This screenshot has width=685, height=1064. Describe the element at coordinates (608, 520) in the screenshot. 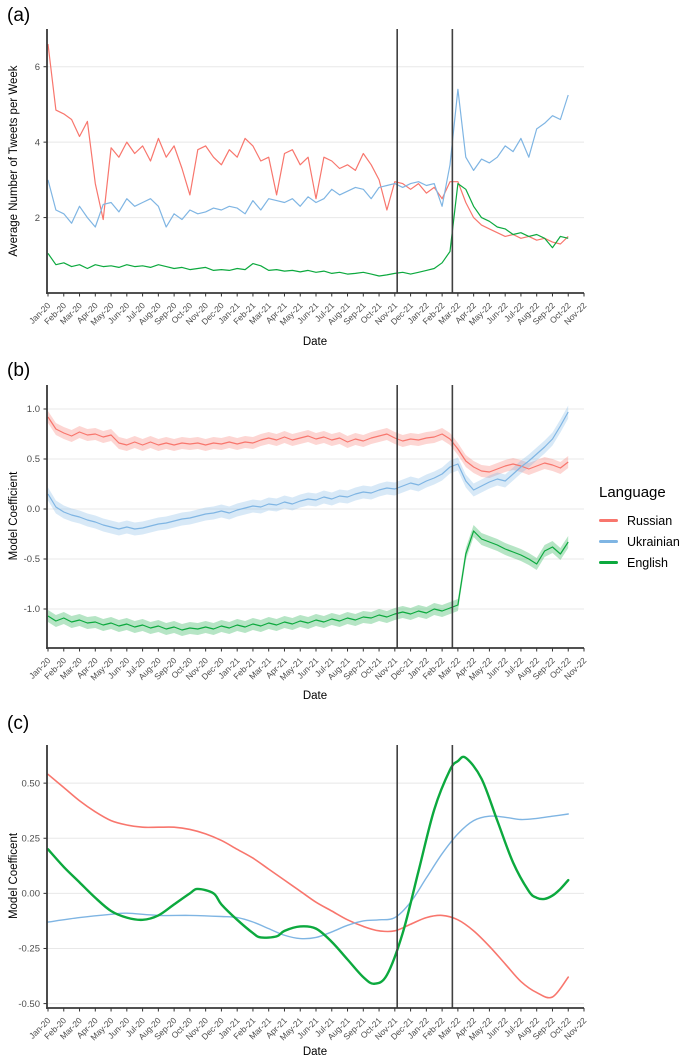

I see `russian-line-swatch` at that location.